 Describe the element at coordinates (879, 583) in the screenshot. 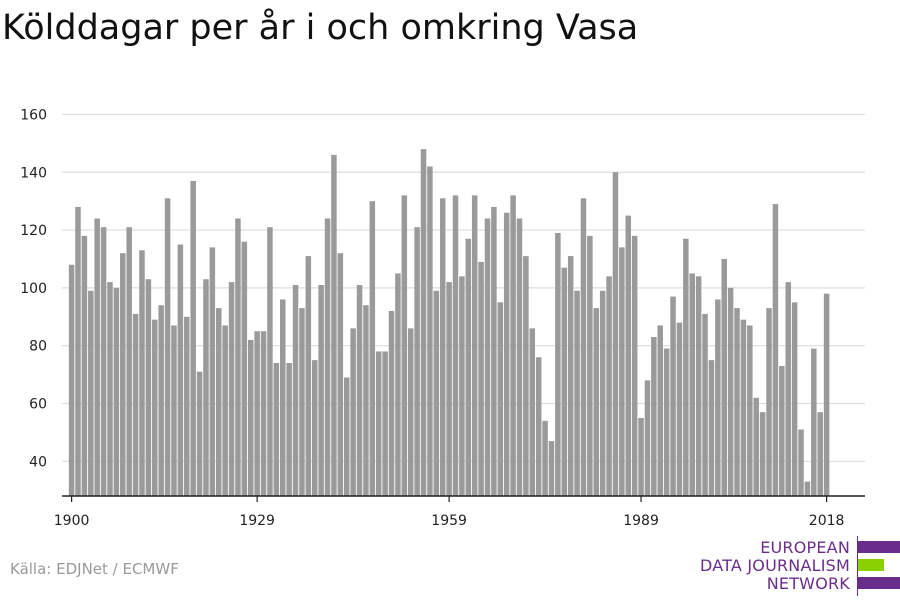

I see `logo-block-purple-bottom` at that location.